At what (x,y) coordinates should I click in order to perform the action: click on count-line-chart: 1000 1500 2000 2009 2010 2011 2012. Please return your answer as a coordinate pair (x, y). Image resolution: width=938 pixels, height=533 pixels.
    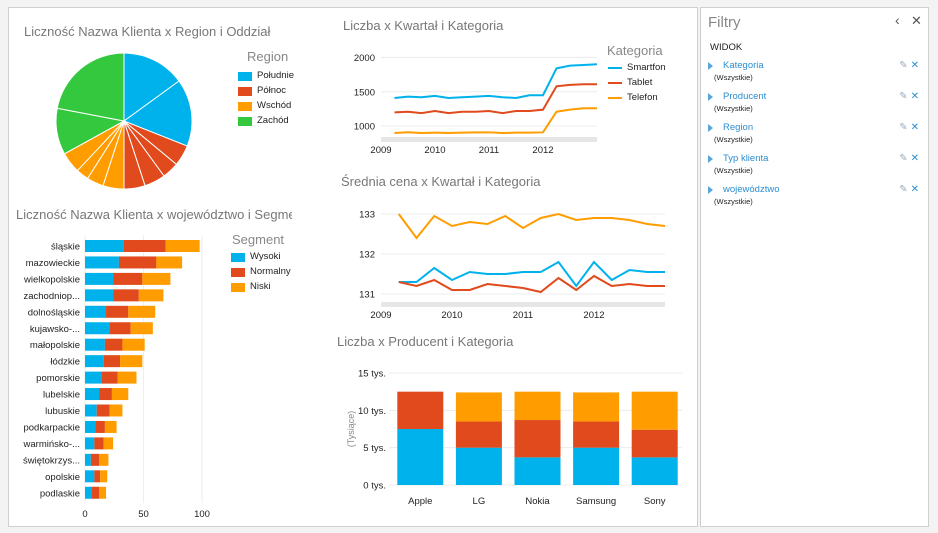
    Looking at the image, I should click on (468, 98).